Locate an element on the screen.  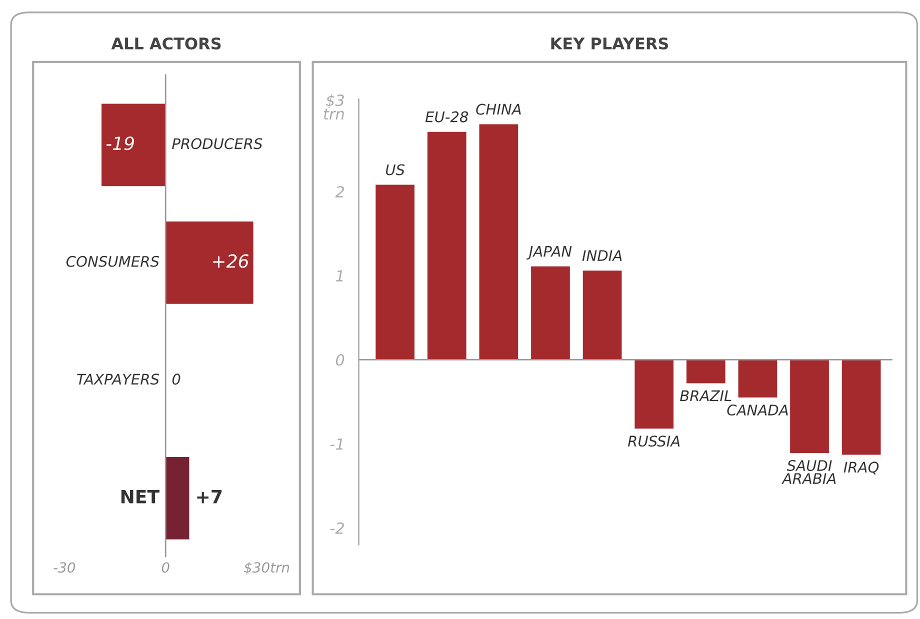
y-tick-label: 2 is located at coordinates (339, 192).